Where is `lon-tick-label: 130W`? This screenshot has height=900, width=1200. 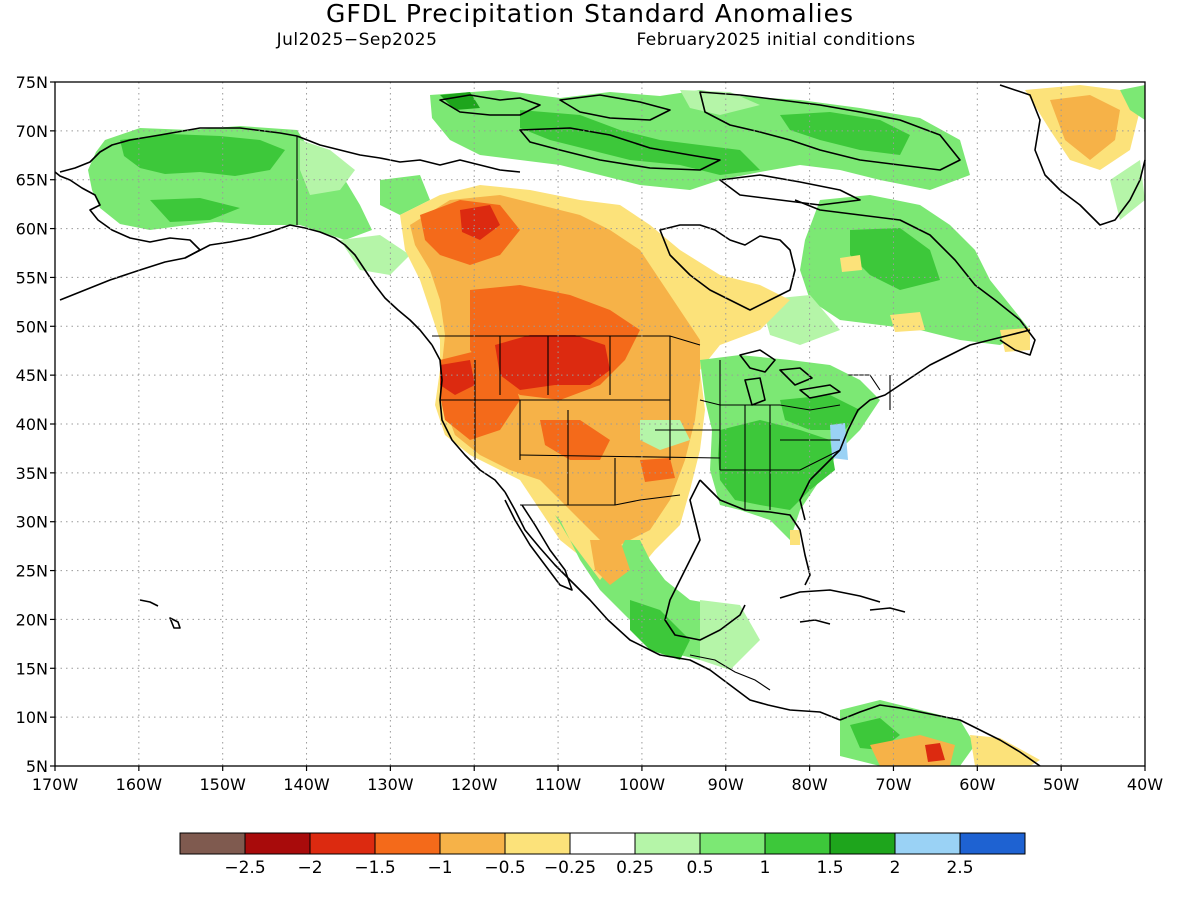 lon-tick-label: 130W is located at coordinates (390, 784).